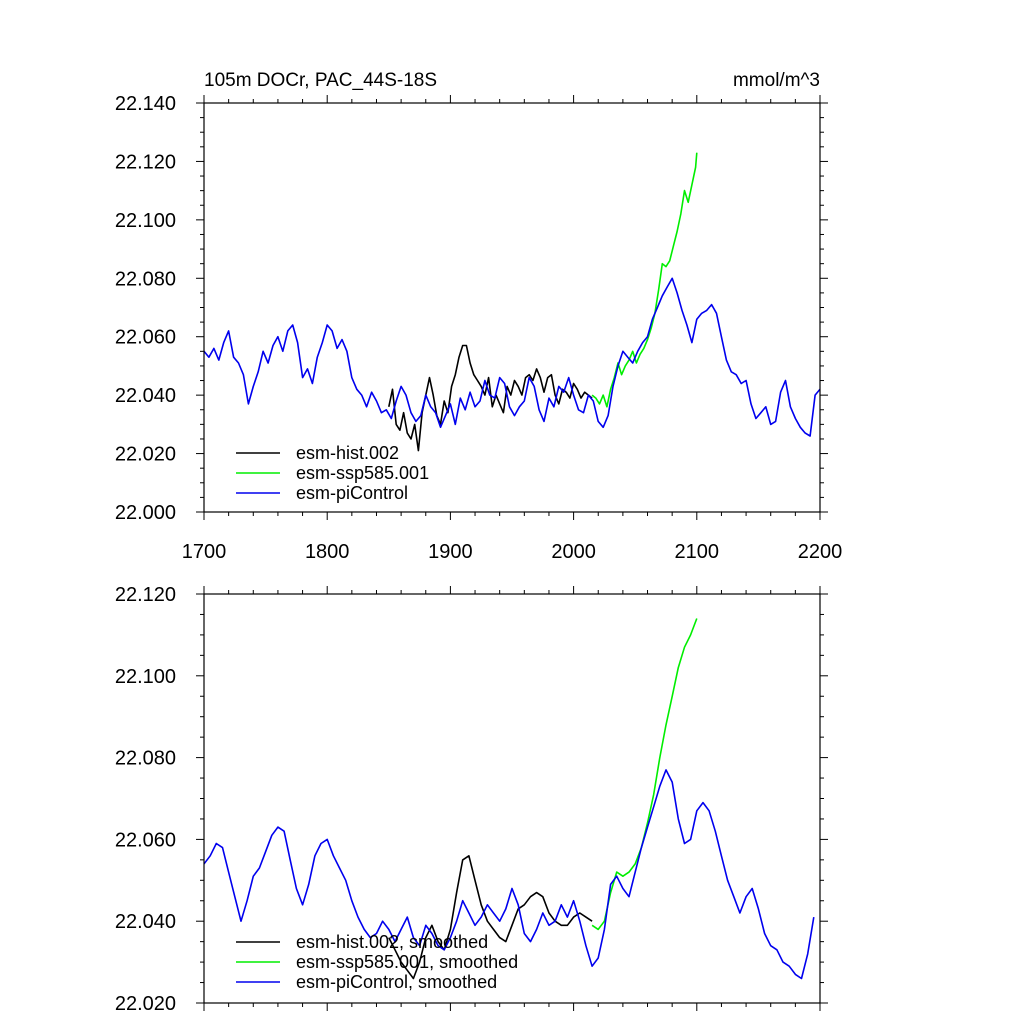 The image size is (1024, 1024). I want to click on units-label: mmol/m^3, so click(776, 80).